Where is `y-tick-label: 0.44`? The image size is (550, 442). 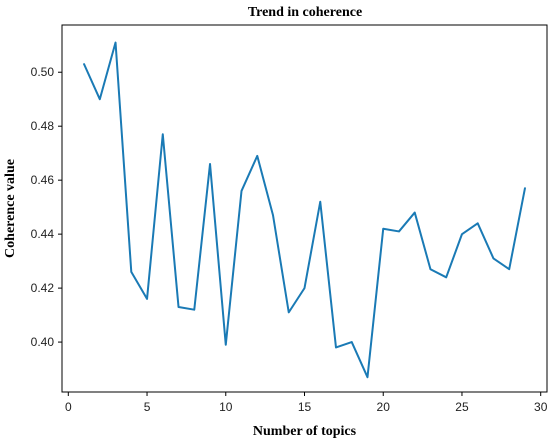 y-tick-label: 0.44 is located at coordinates (43, 234).